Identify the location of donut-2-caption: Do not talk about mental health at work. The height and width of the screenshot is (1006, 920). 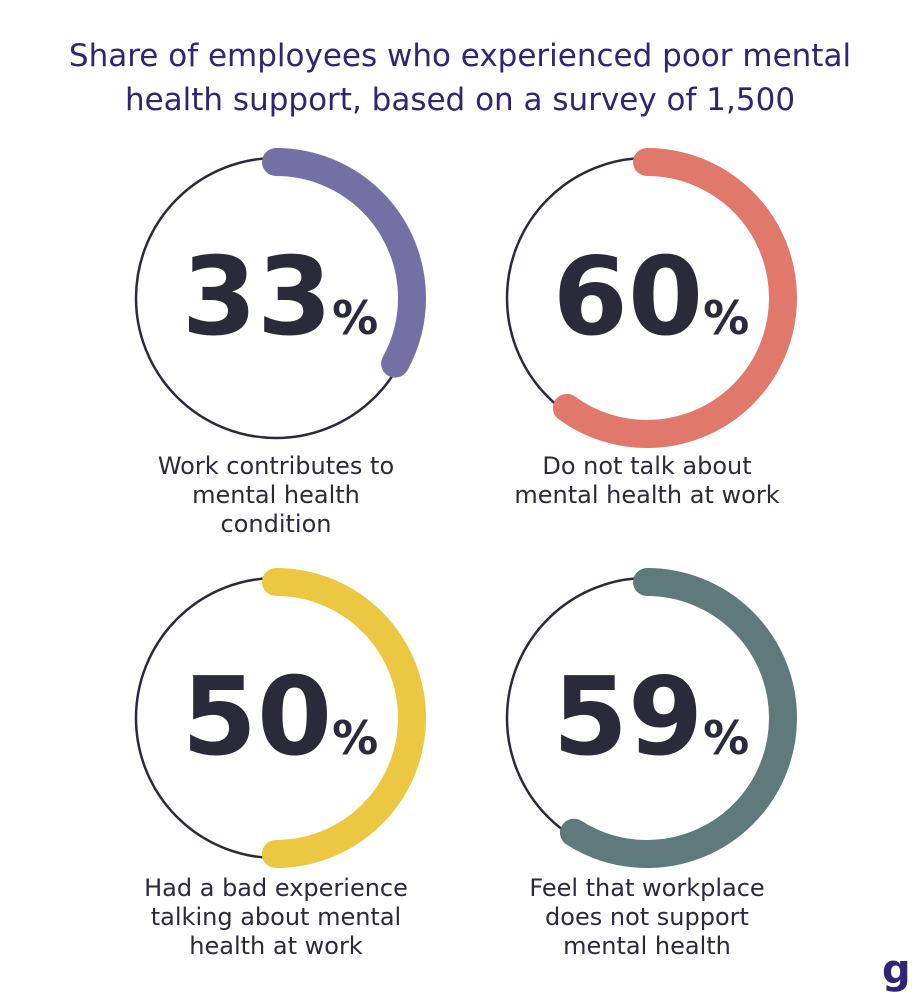
(647, 481).